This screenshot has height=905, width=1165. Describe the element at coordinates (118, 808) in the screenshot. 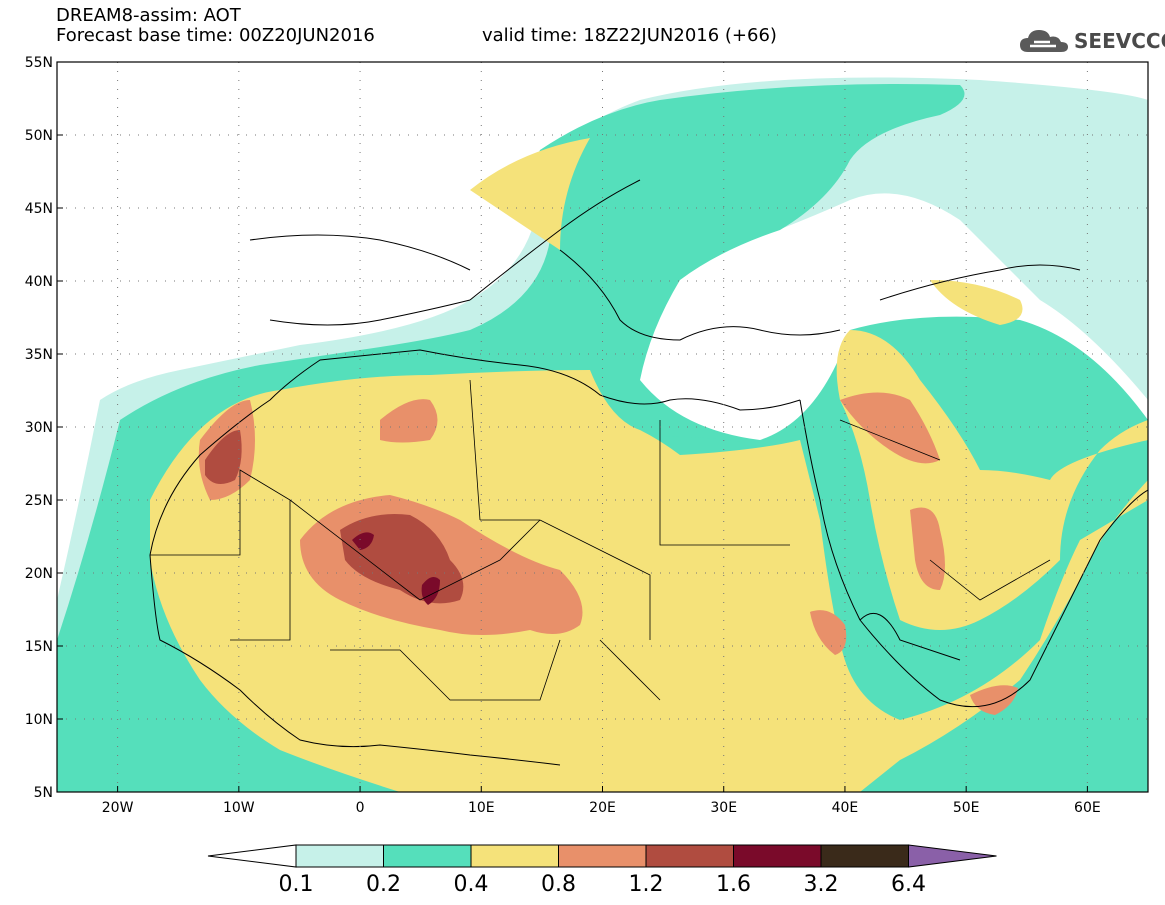

I see `lon-tick-label: 20W` at that location.